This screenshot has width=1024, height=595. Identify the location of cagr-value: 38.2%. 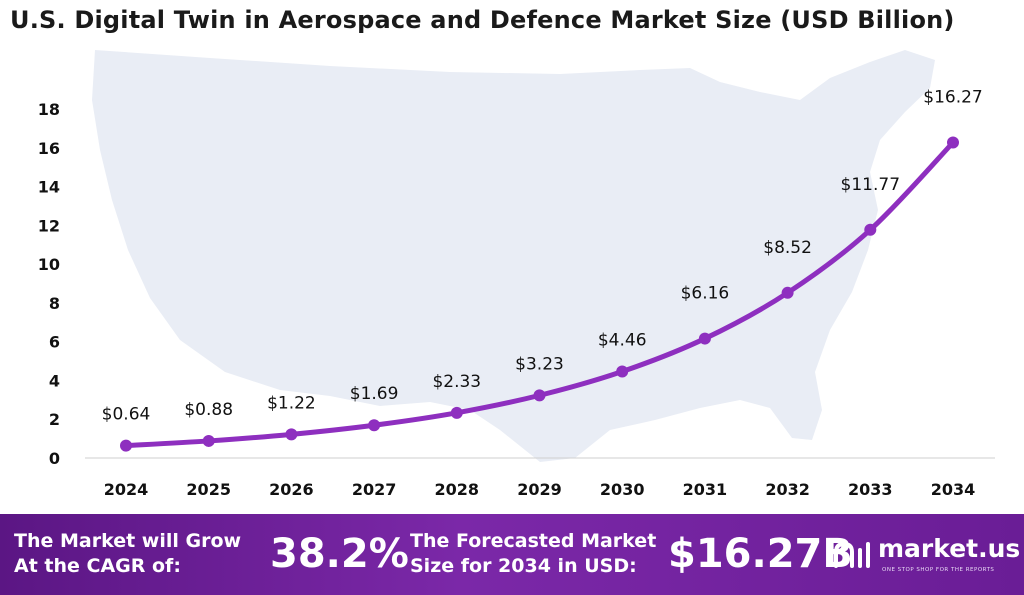
(339, 554).